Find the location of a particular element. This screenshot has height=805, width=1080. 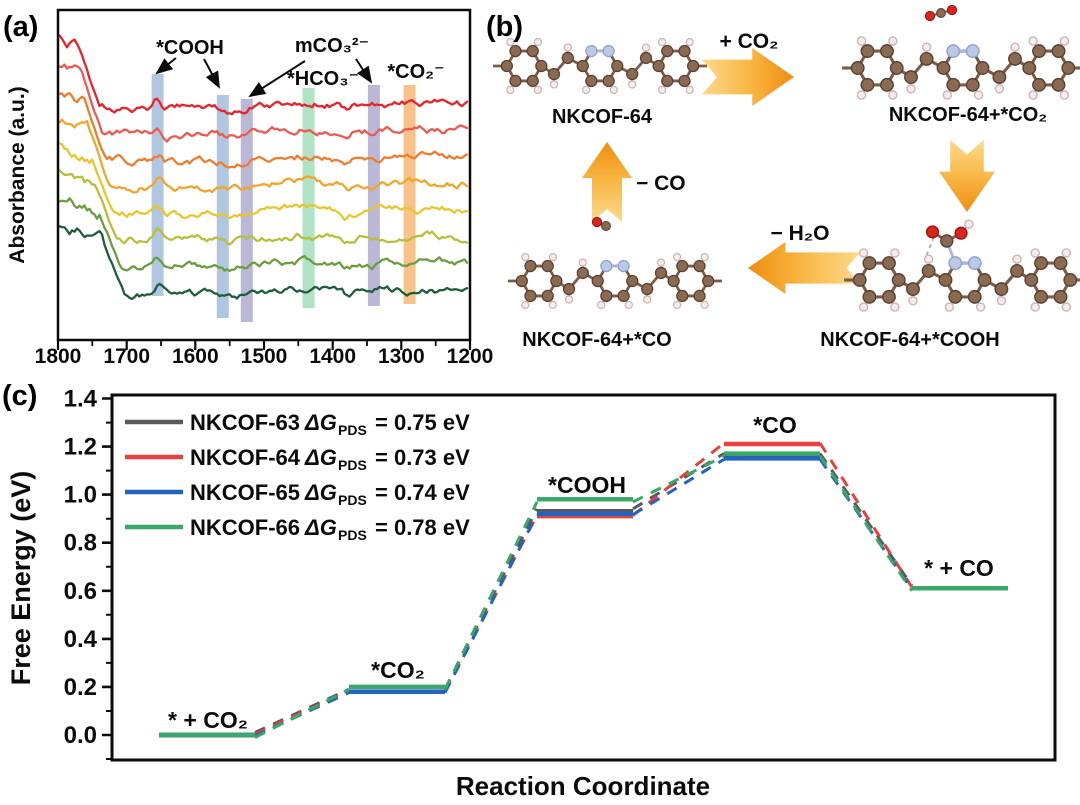

y-tick-1.0: 1.0 is located at coordinates (80, 495).